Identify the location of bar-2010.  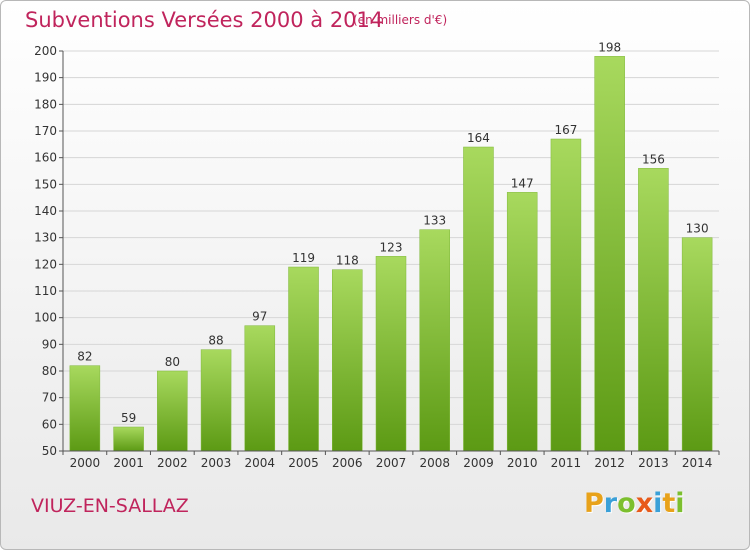
(522, 322).